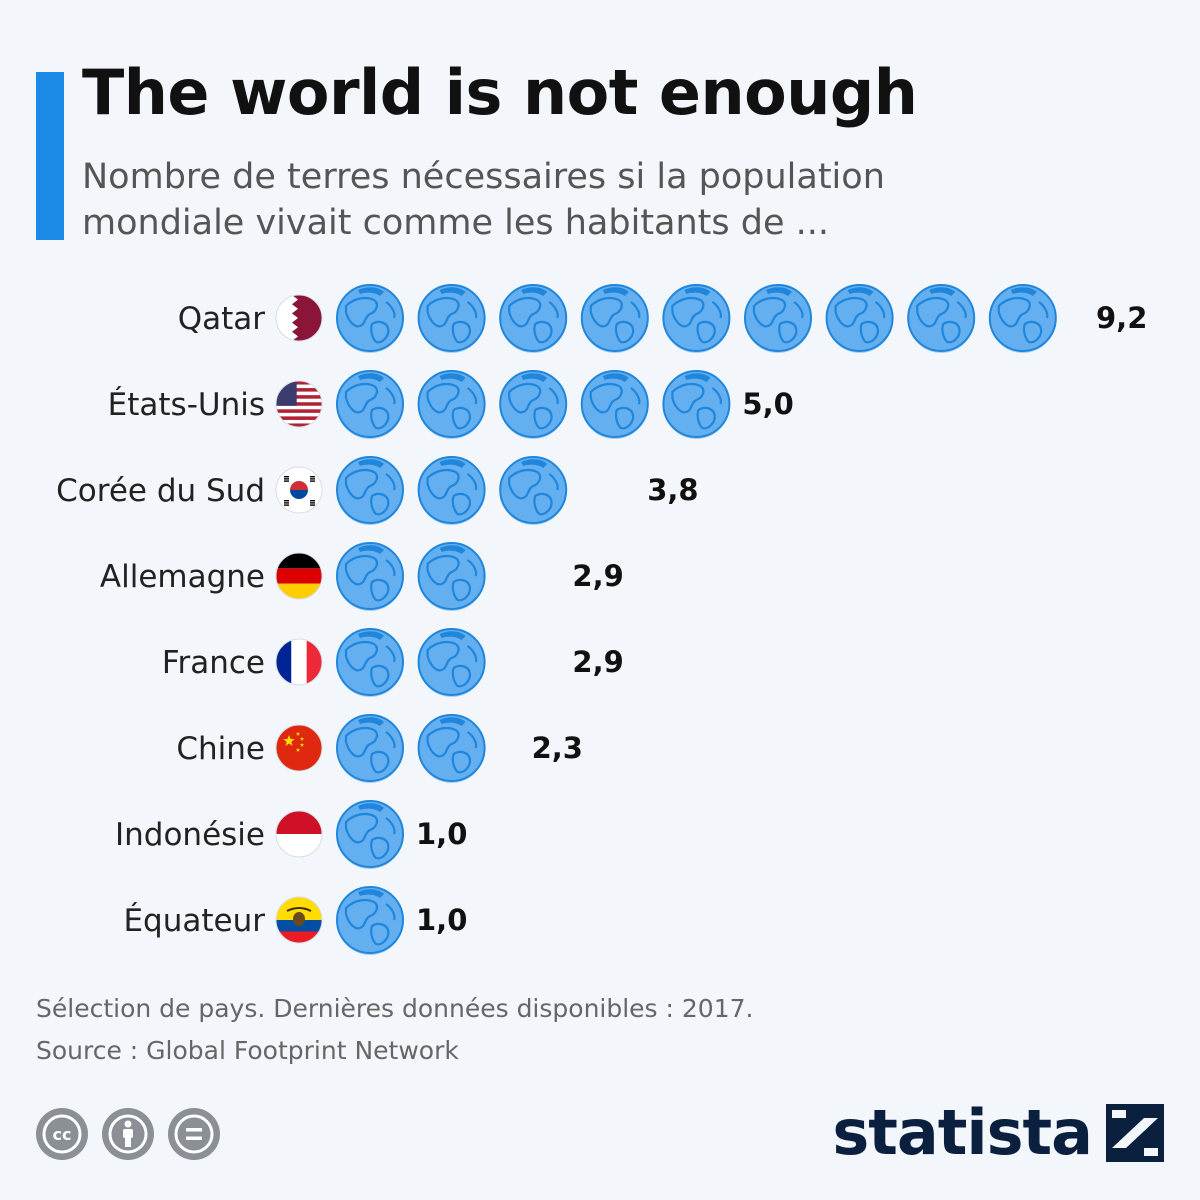  Describe the element at coordinates (50, 156) in the screenshot. I see `accent-bar` at that location.